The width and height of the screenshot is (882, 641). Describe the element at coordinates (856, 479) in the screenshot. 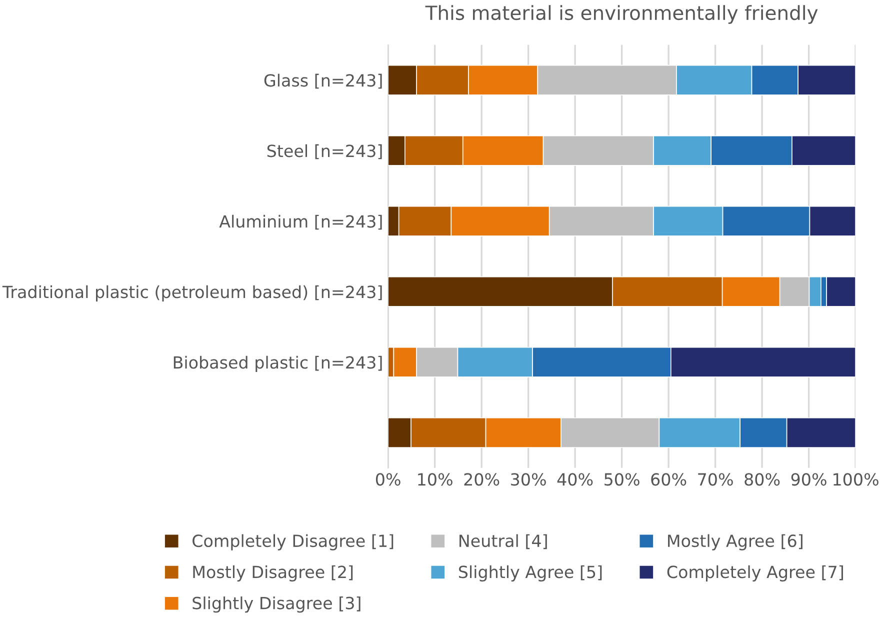

I see `x-tick-label: 100%` at that location.